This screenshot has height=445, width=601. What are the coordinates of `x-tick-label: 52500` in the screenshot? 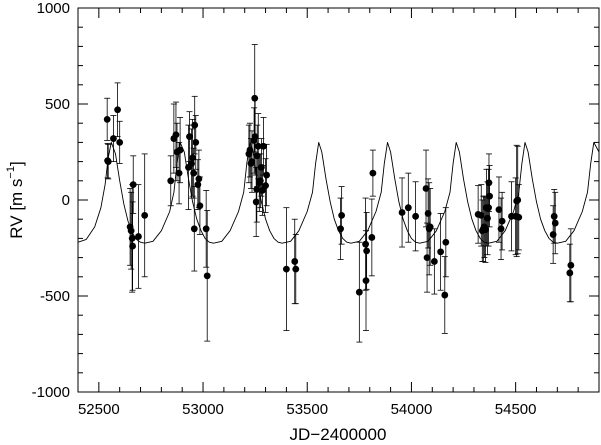 It's located at (99, 409).